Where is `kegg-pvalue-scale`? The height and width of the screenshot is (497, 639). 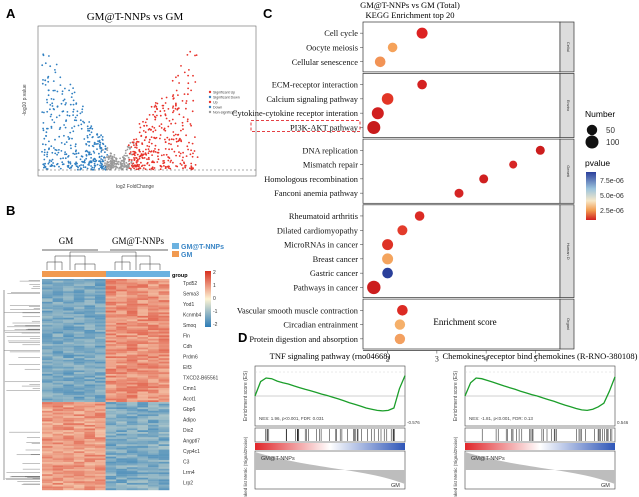
kegg-pvalue-scale is located at coordinates (591, 196).